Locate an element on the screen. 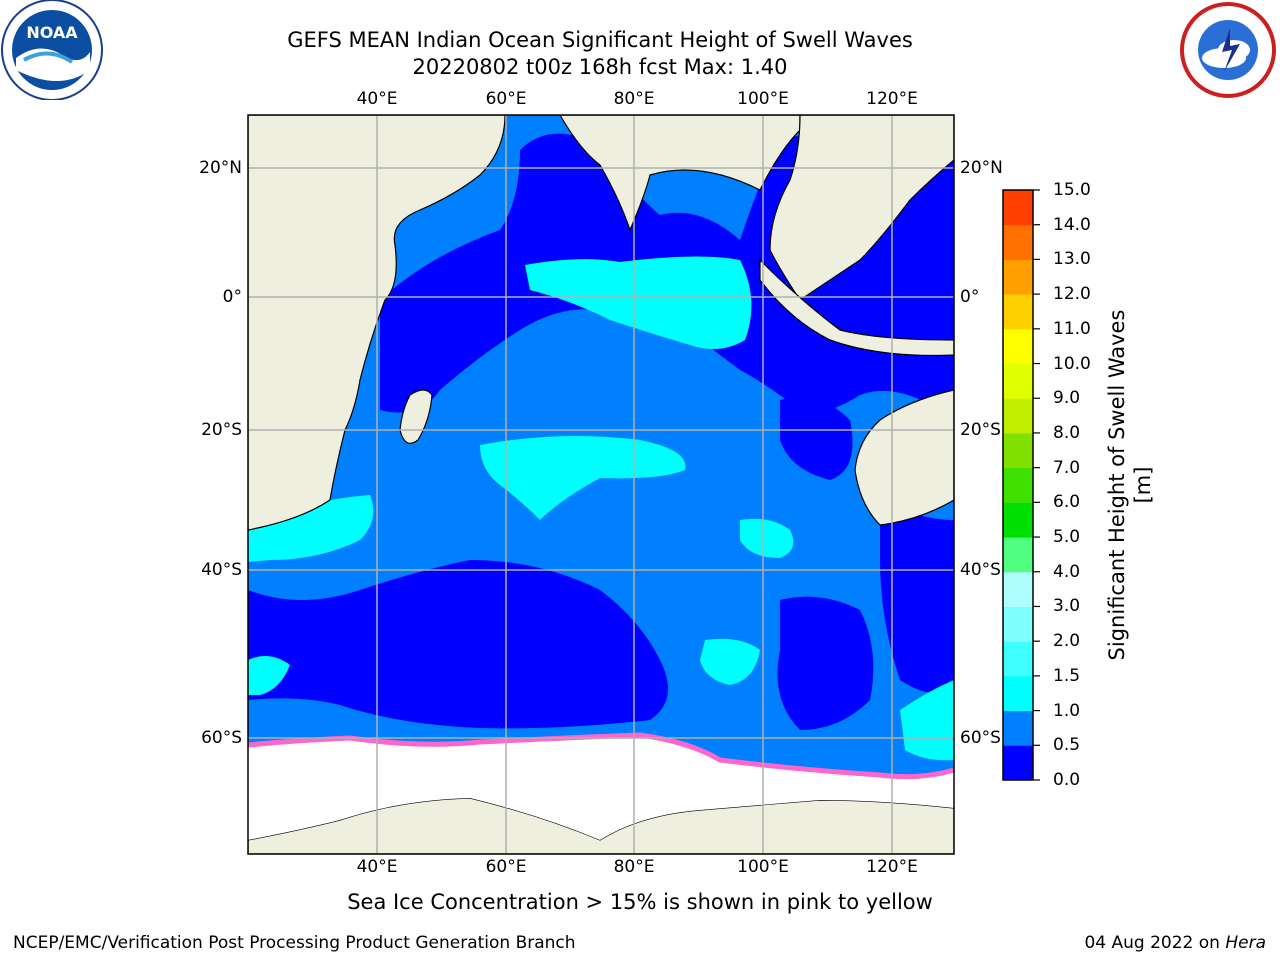  colorbar-tick-label: 15.0 is located at coordinates (1072, 190).